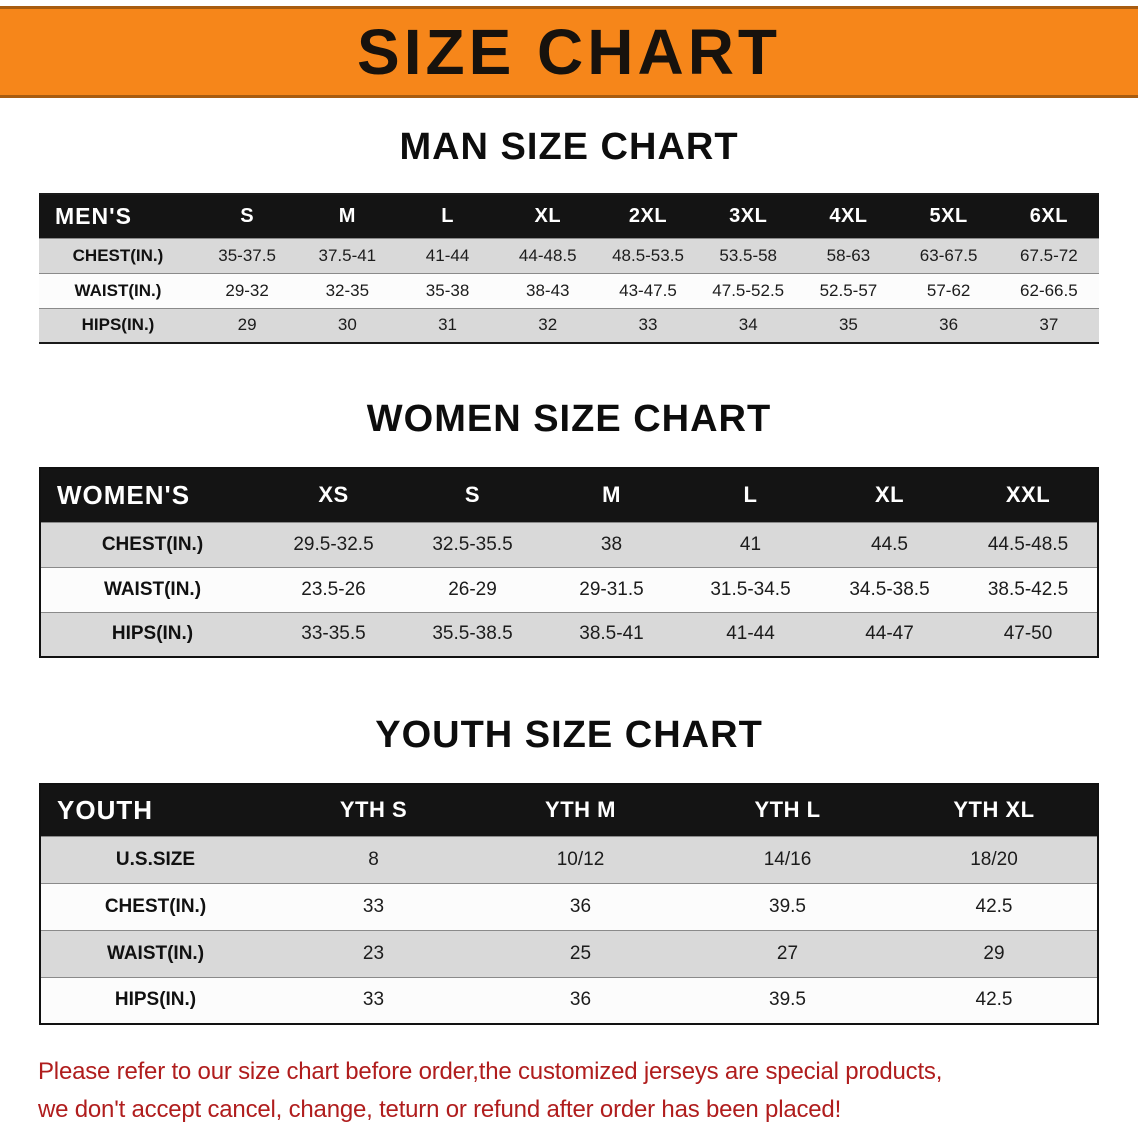 The image size is (1138, 1138). What do you see at coordinates (347, 290) in the screenshot?
I see `size-value: 32-35` at bounding box center [347, 290].